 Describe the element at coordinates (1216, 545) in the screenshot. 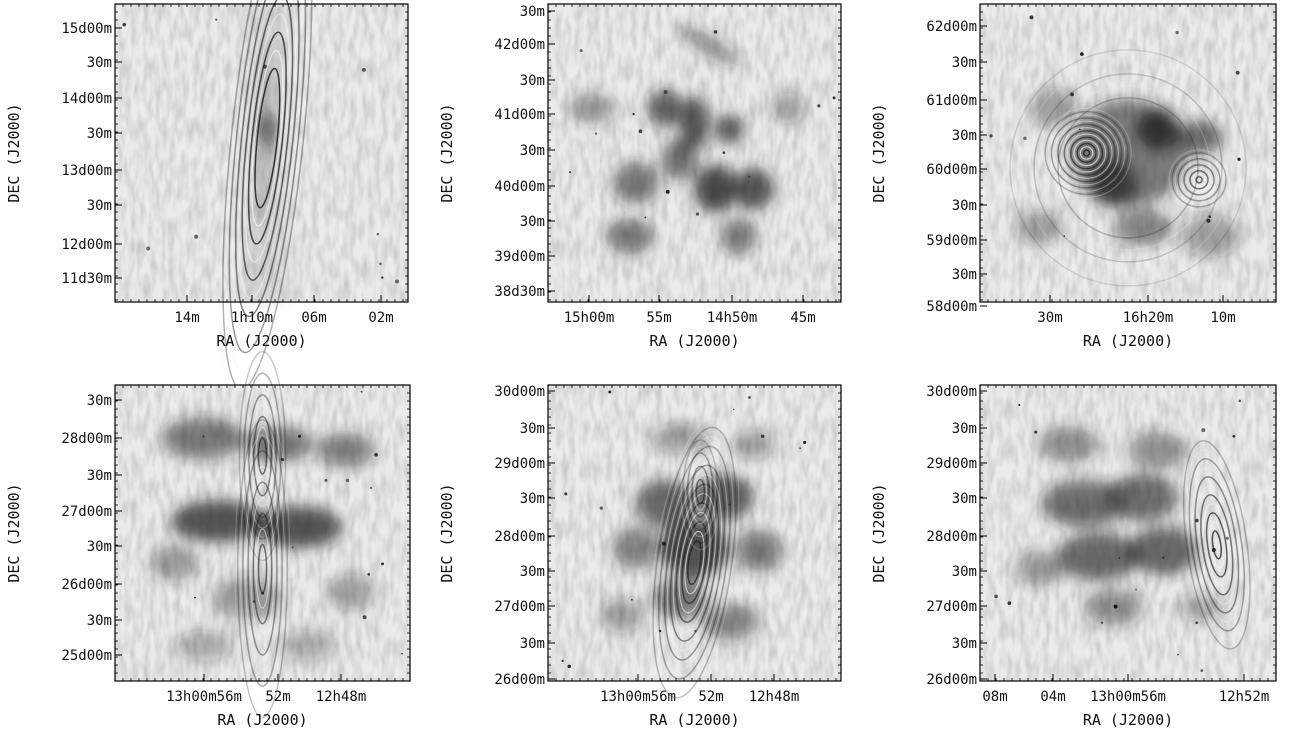

I see `ring-artifacts` at that location.